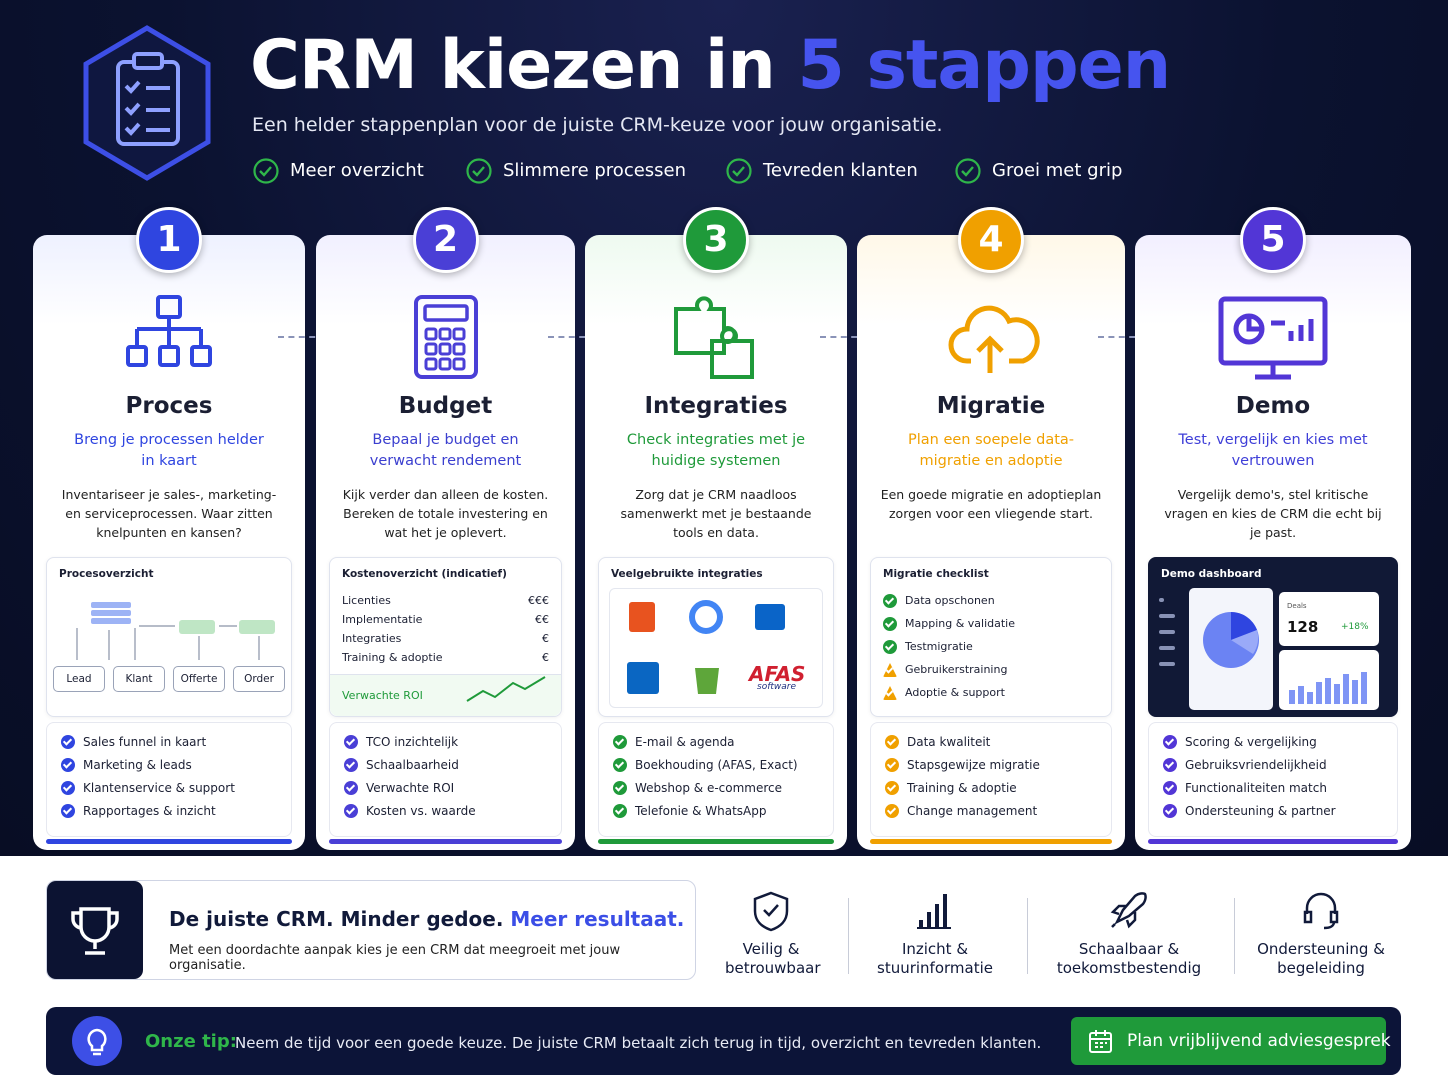 The height and width of the screenshot is (1086, 1448). I want to click on check-item: Verwachte ROI, so click(399, 788).